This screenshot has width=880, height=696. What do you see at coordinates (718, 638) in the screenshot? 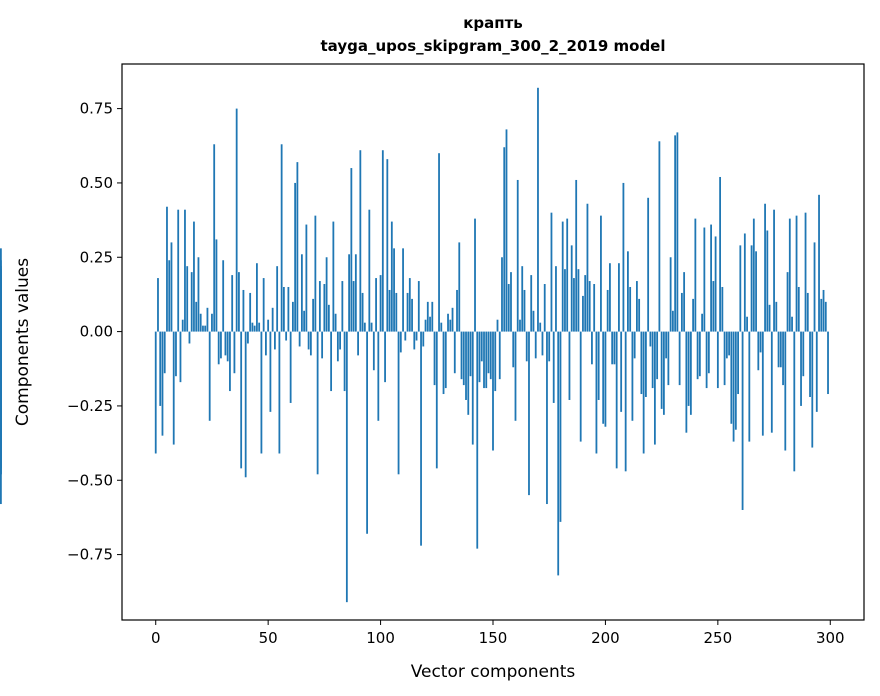
I see `x-tick-label: 250` at bounding box center [718, 638].